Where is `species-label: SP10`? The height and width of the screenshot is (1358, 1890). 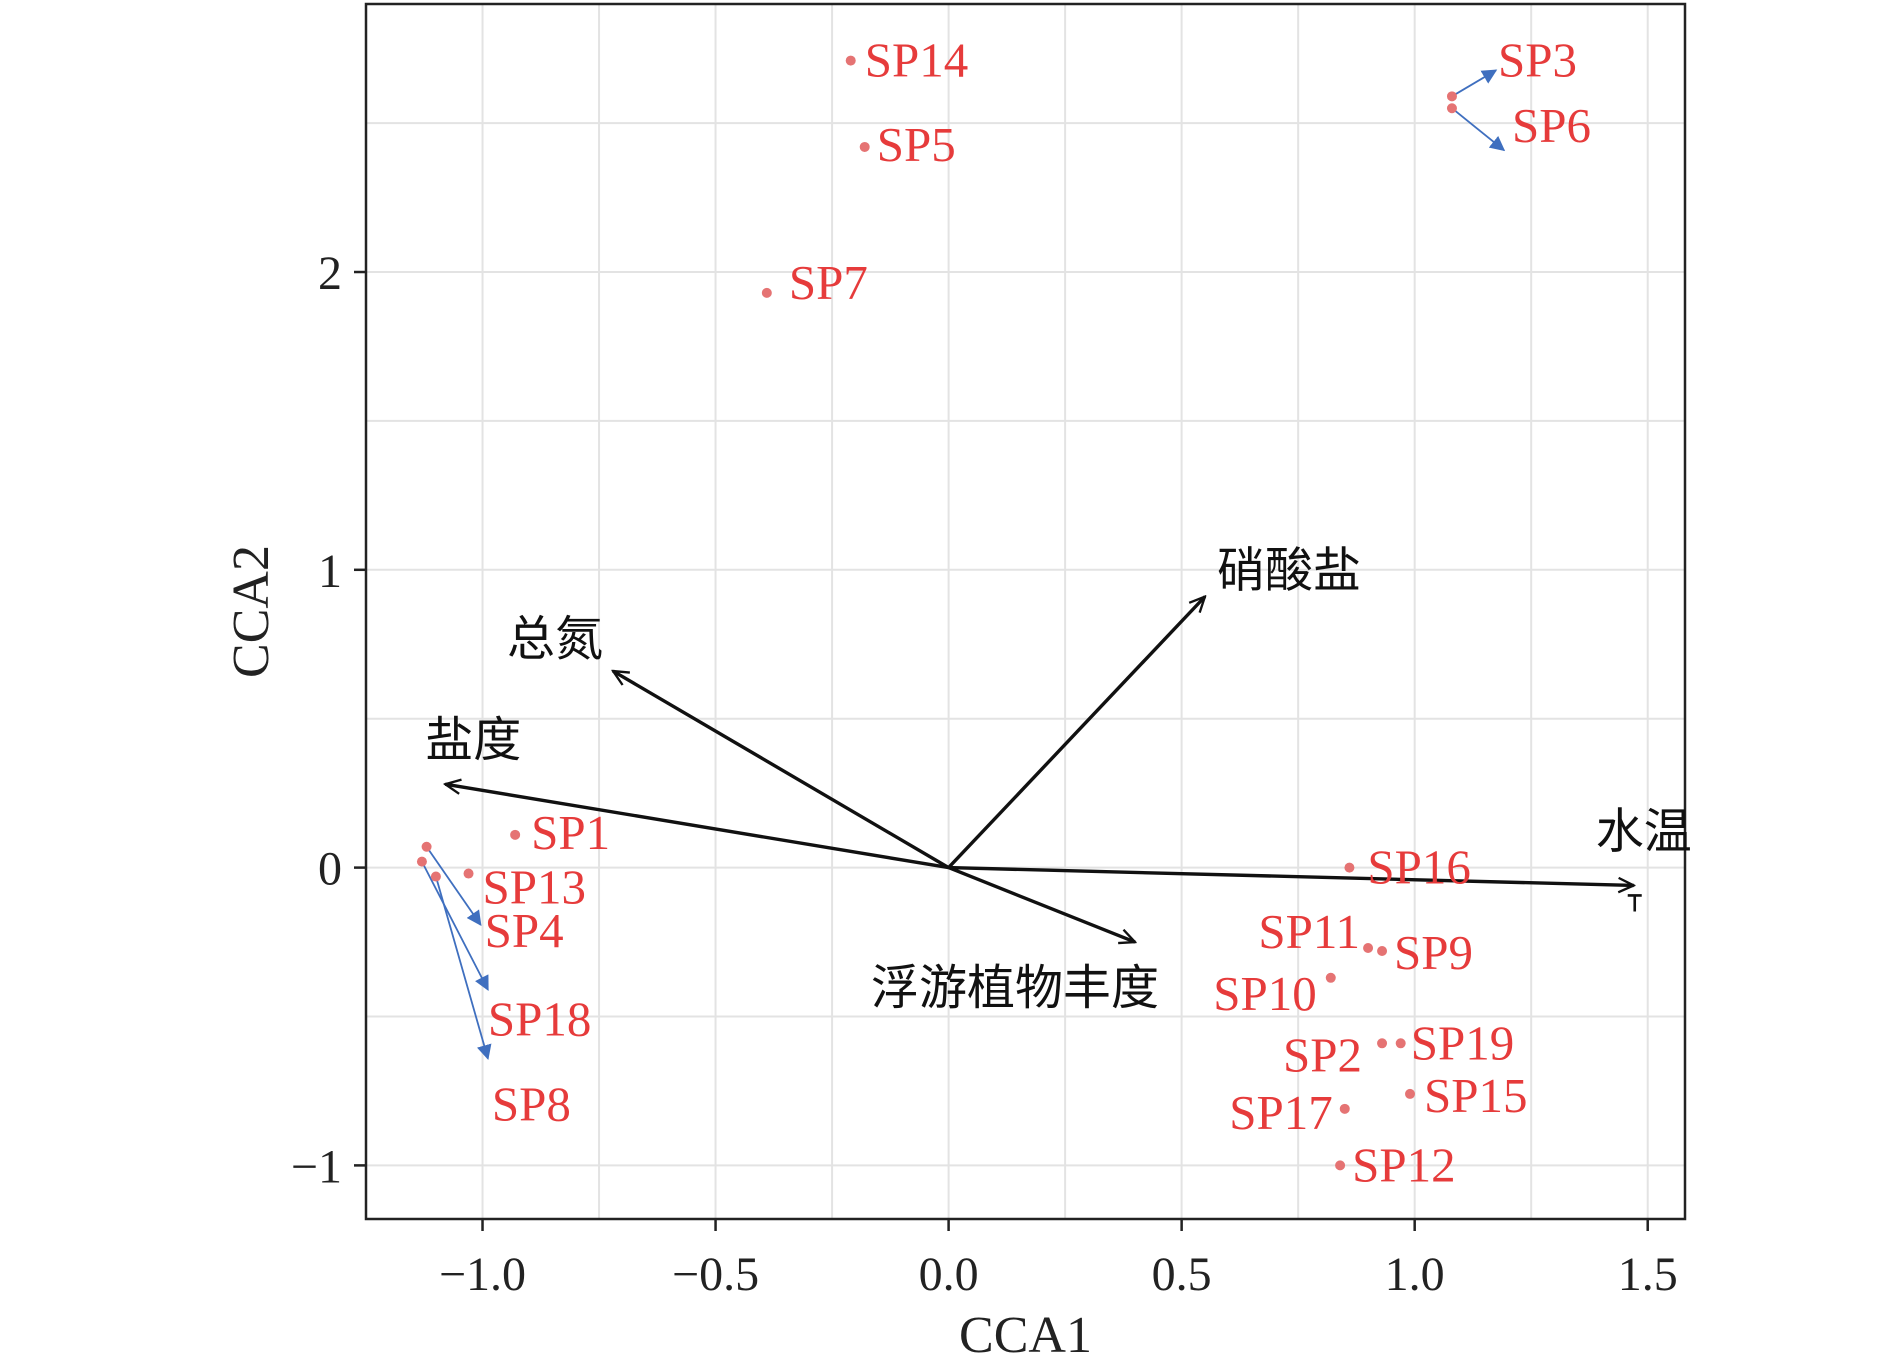 species-label: SP10 is located at coordinates (1265, 993).